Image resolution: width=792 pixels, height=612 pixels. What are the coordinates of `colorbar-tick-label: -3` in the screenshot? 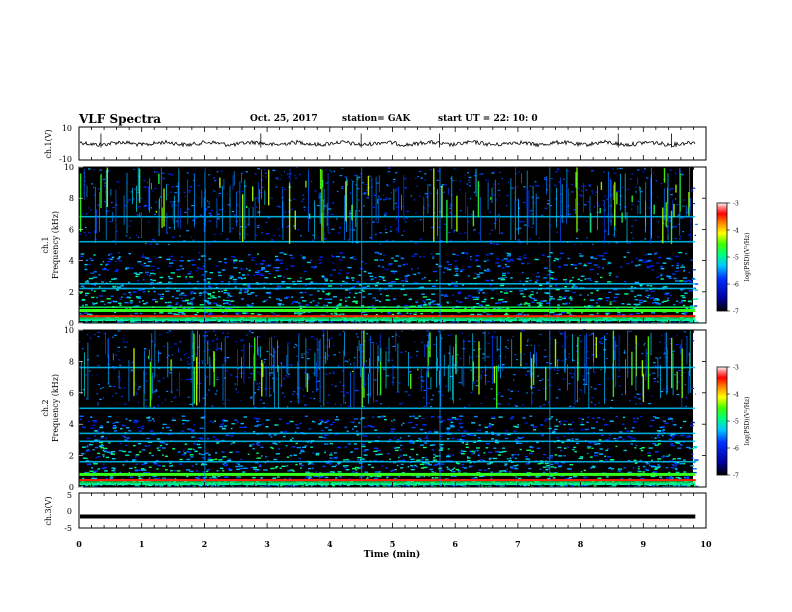 It's located at (736, 204).